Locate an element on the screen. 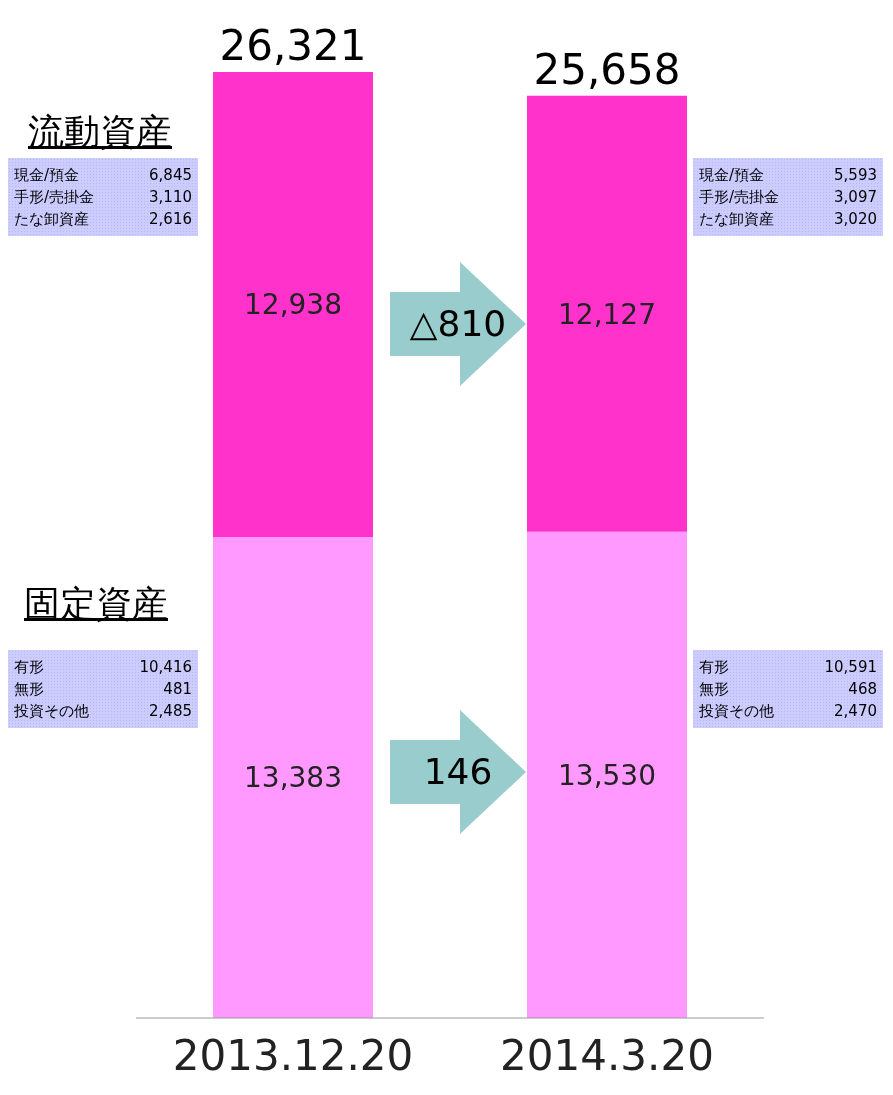 Image resolution: width=893 pixels, height=1095 pixels. text: 現金/預金 6,845 is located at coordinates (103, 175).